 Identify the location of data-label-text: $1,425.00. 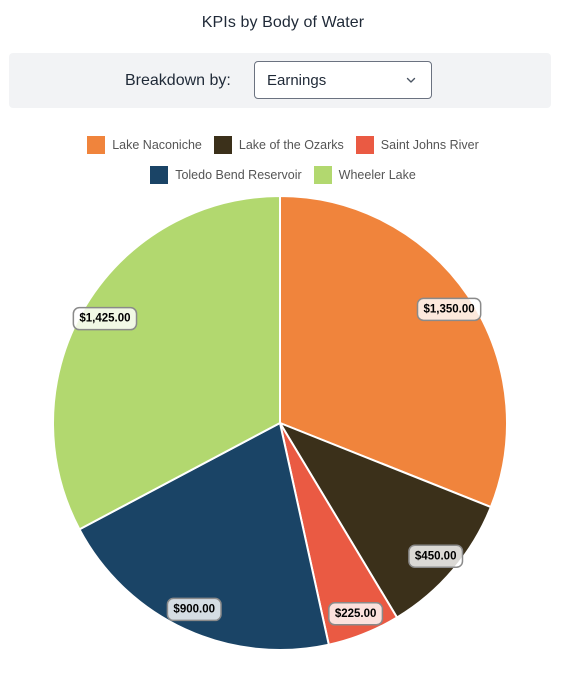
(104, 319).